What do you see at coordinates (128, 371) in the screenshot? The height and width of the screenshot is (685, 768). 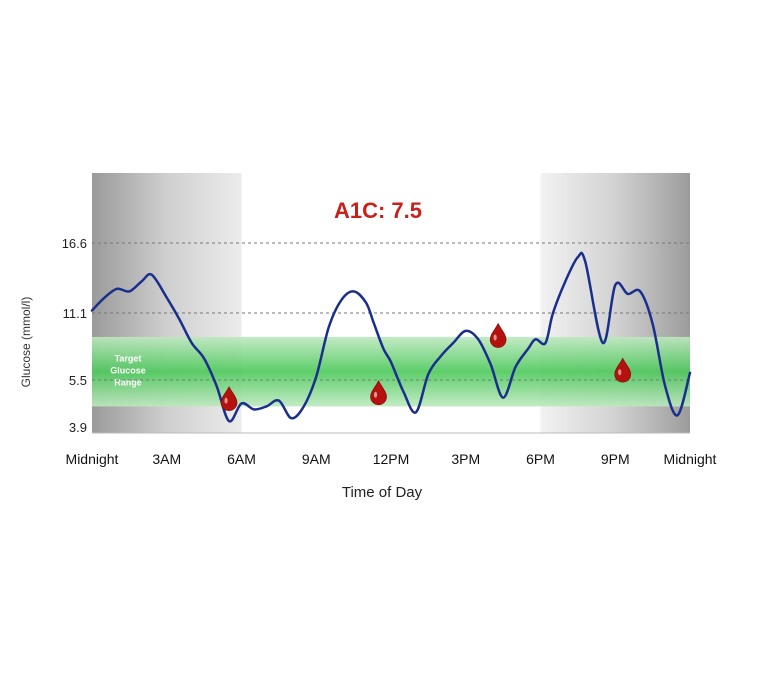 I see `target-band-label-line2: Glucose` at bounding box center [128, 371].